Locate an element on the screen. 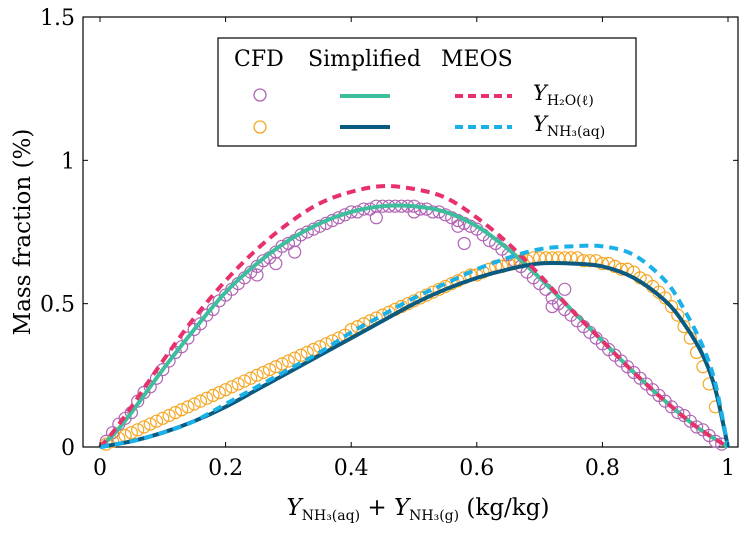  x-tick-label: 0.2 is located at coordinates (225, 468).